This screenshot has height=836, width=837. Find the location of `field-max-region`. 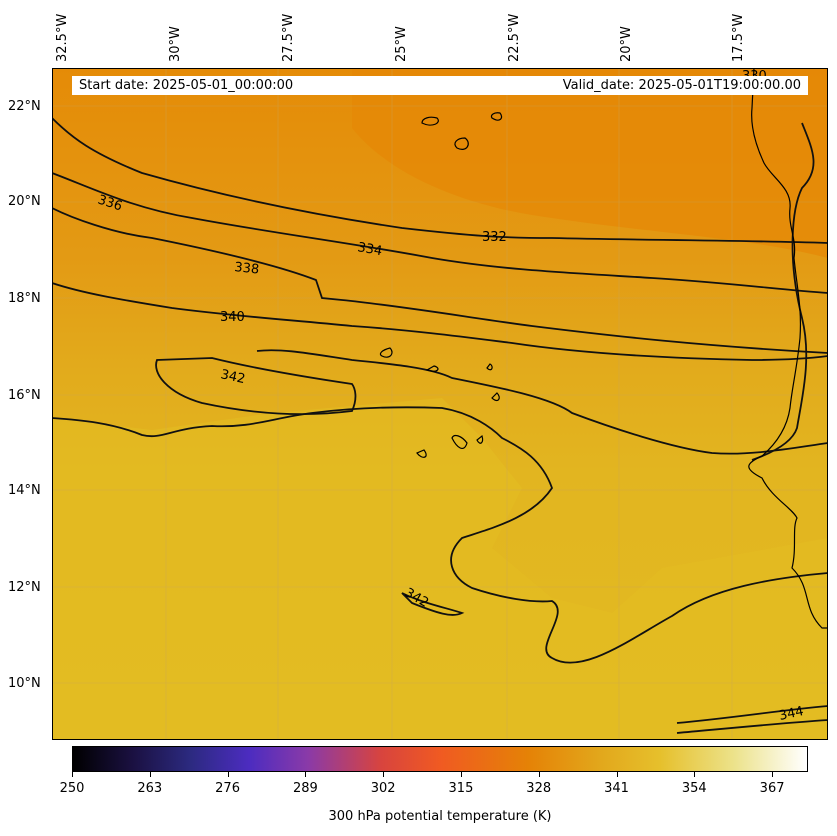

field-max-region is located at coordinates (590, 163).